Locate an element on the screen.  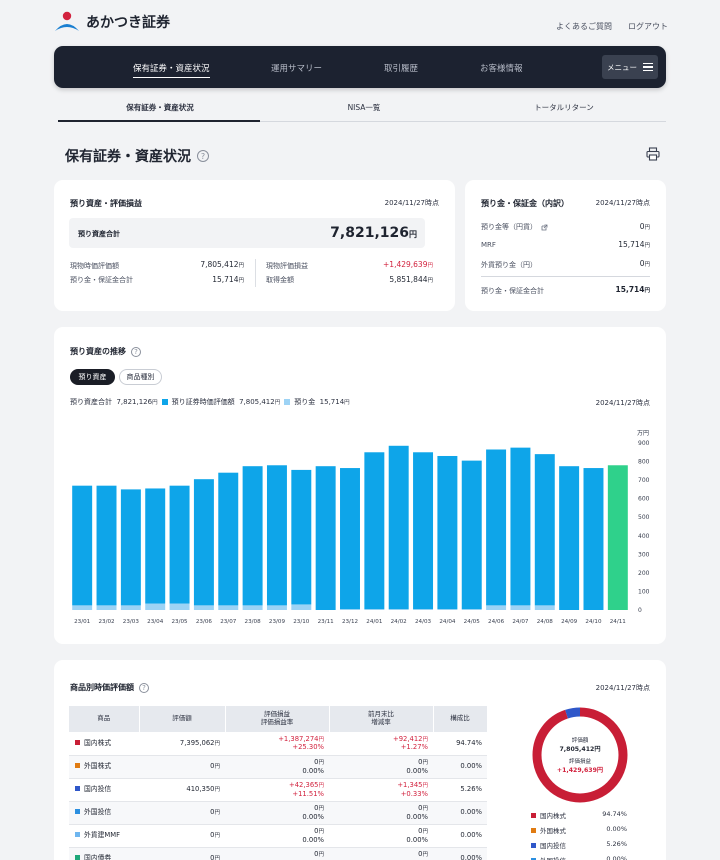
market-value: 7,805,412円 is located at coordinates (222, 264).